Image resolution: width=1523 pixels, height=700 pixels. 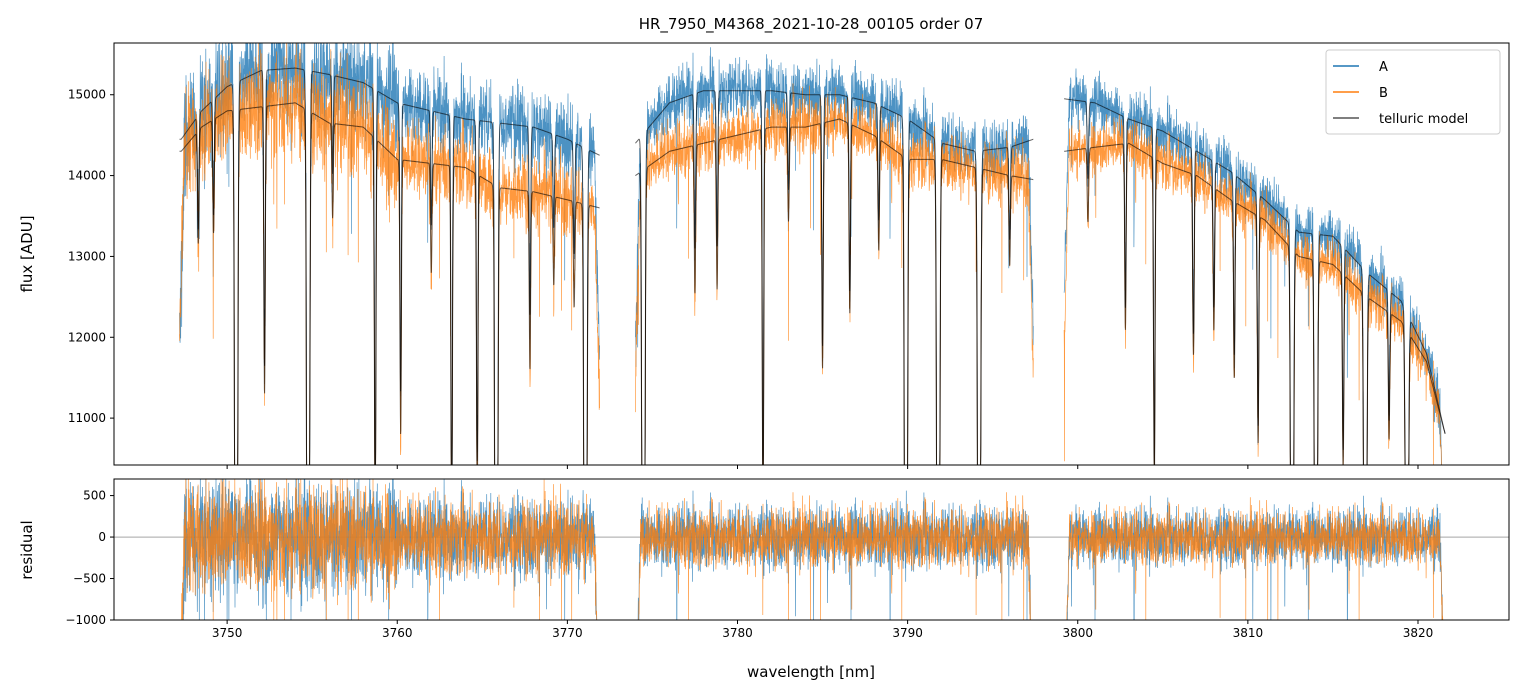 I want to click on x-tick-label: 3810, so click(x=1248, y=633).